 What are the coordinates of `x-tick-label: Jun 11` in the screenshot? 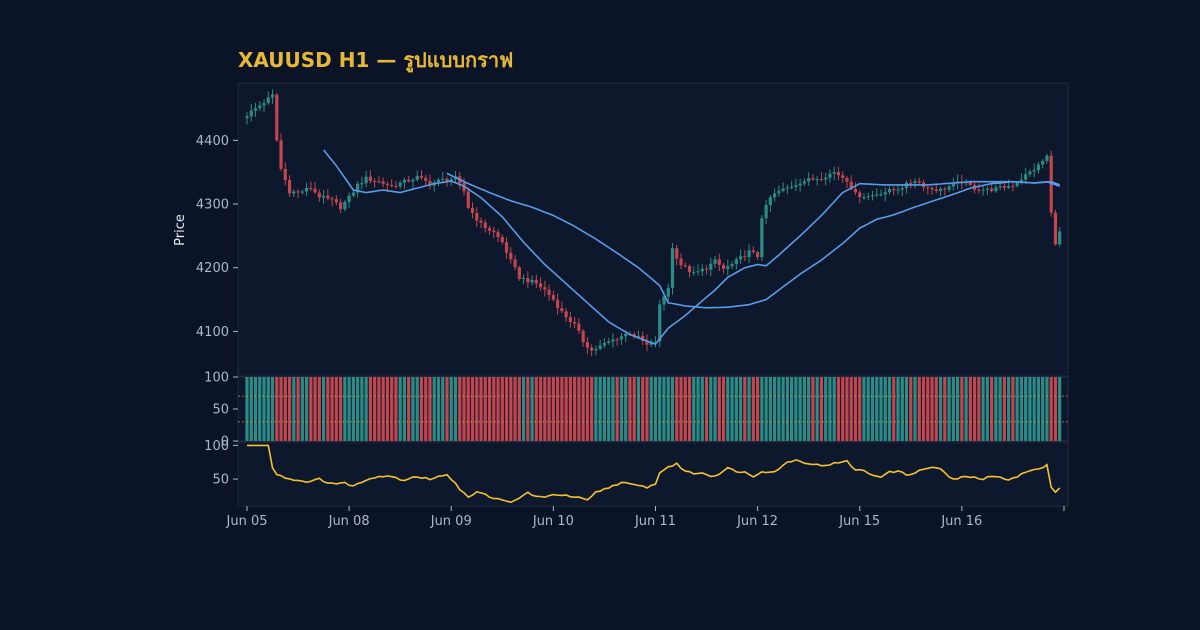 It's located at (655, 521).